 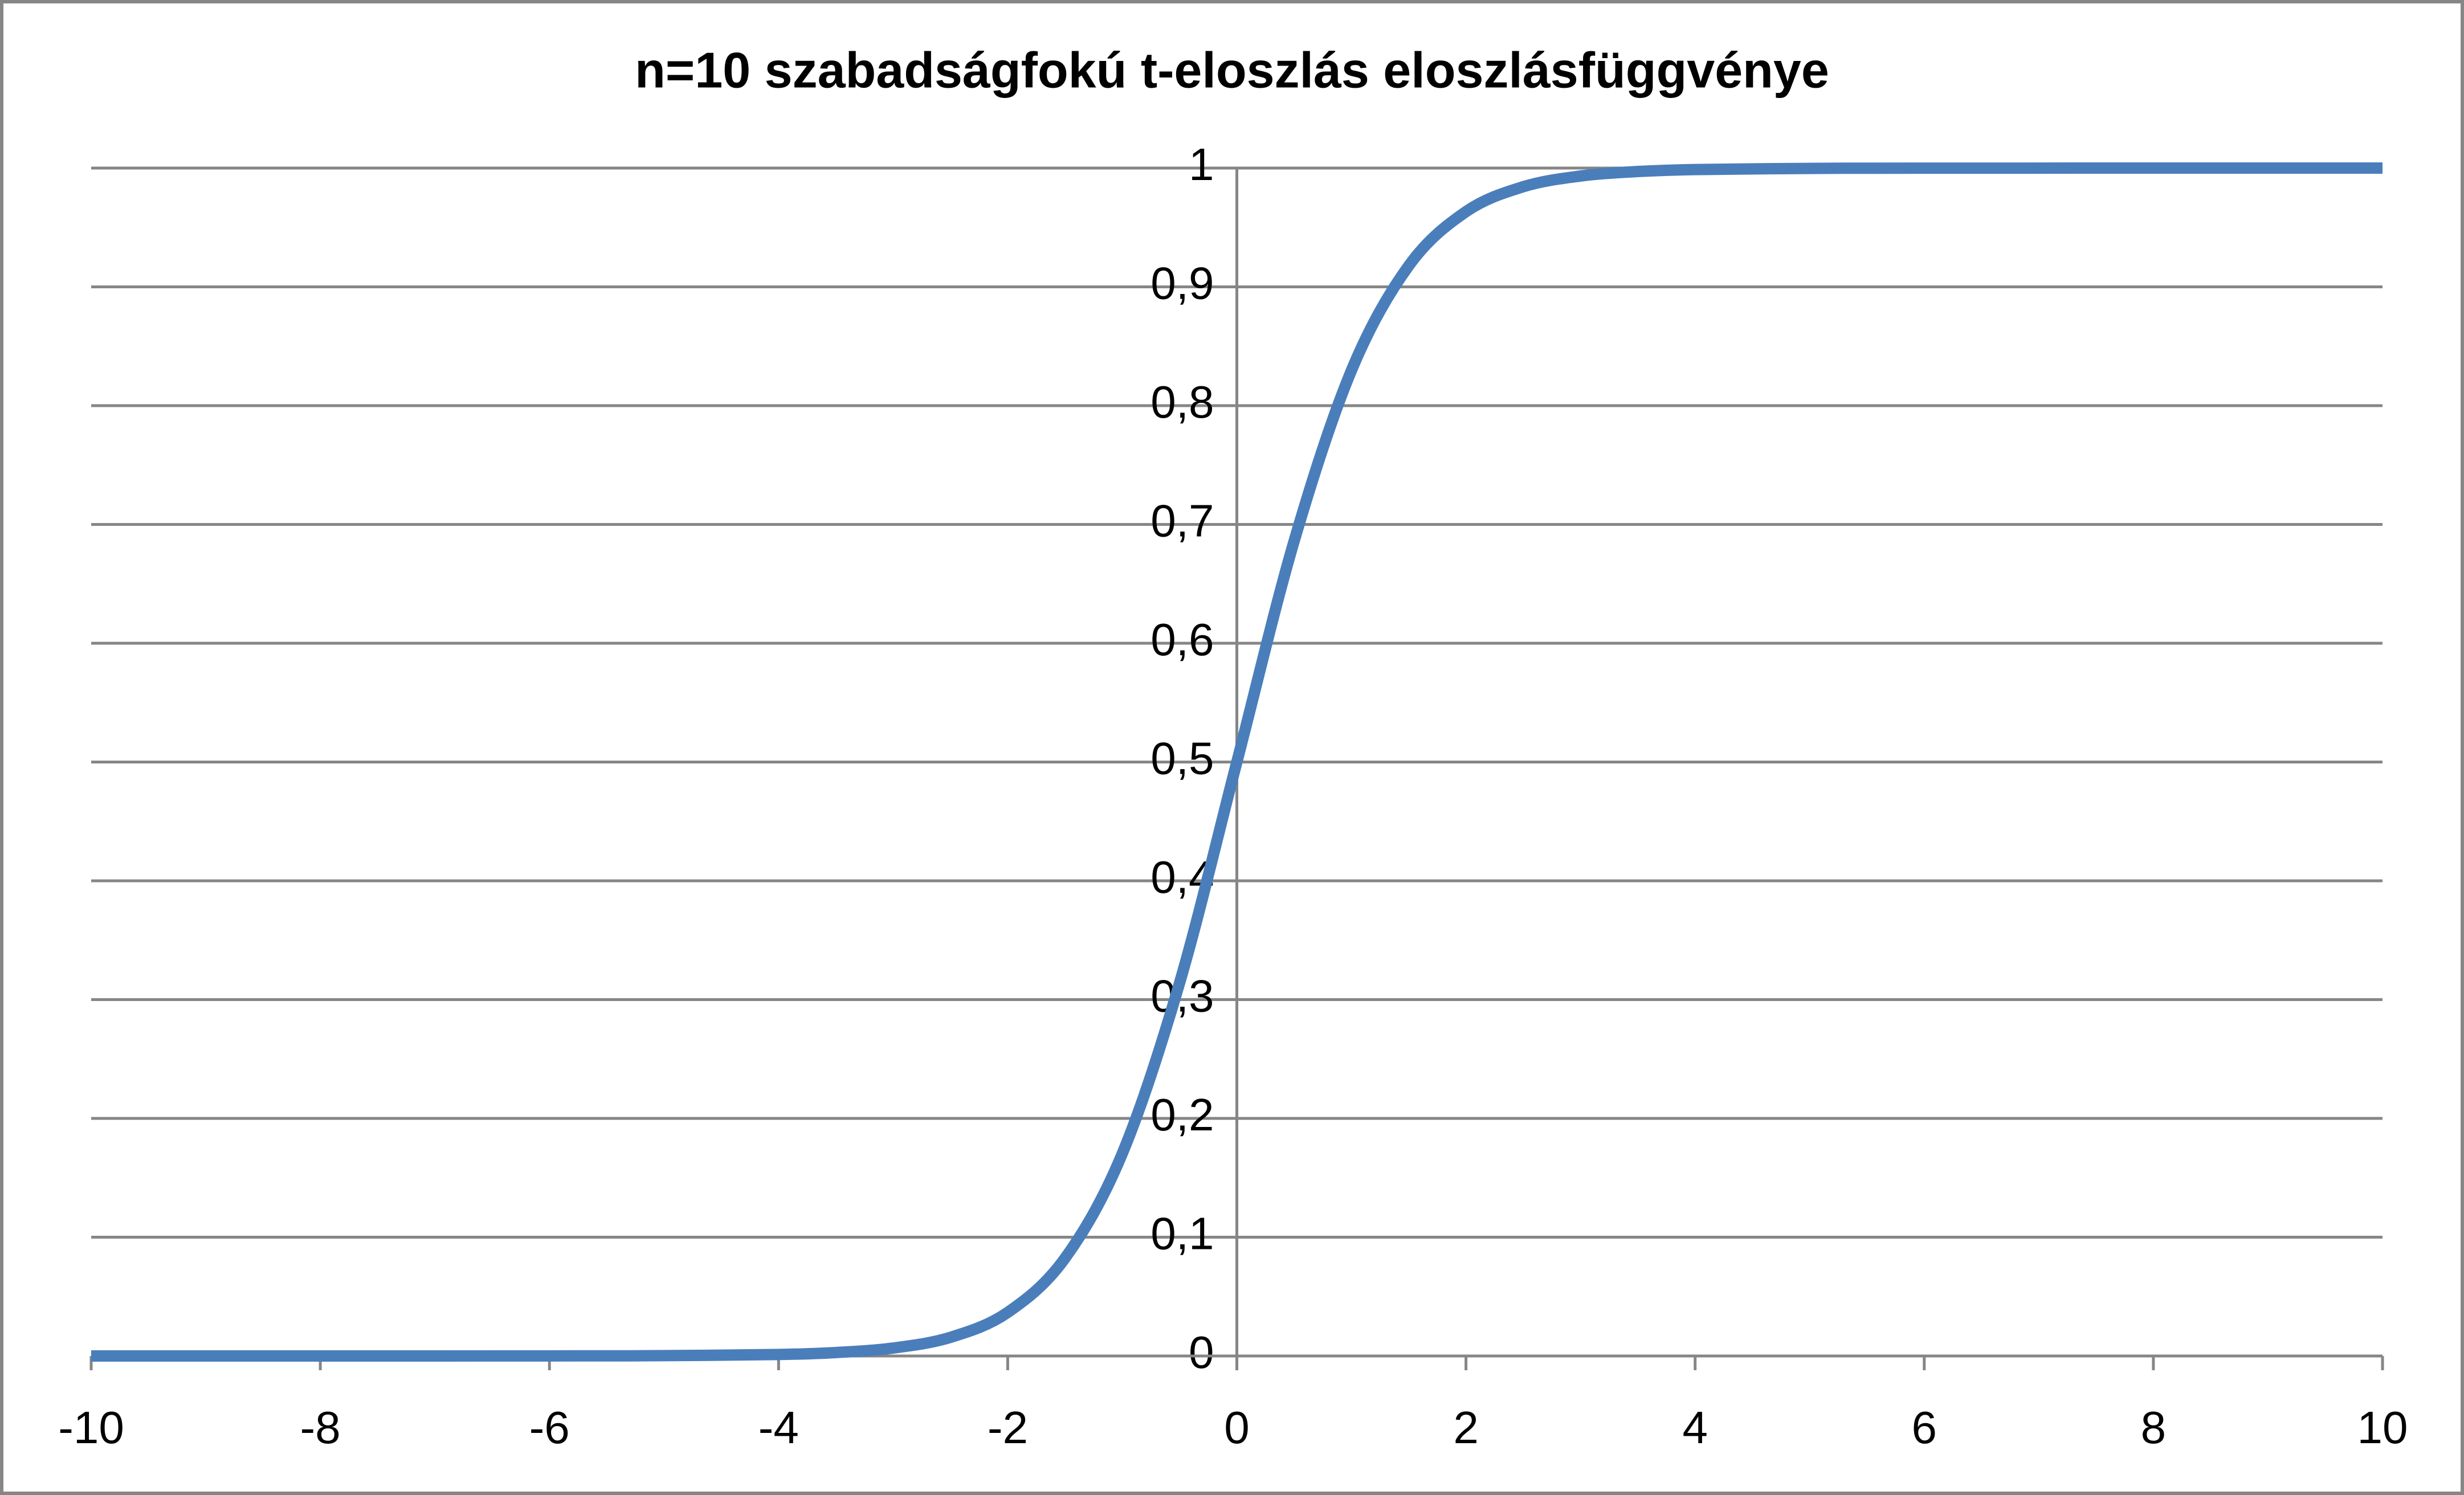 What do you see at coordinates (1182, 283) in the screenshot?
I see `y-tick-label: 0,9` at bounding box center [1182, 283].